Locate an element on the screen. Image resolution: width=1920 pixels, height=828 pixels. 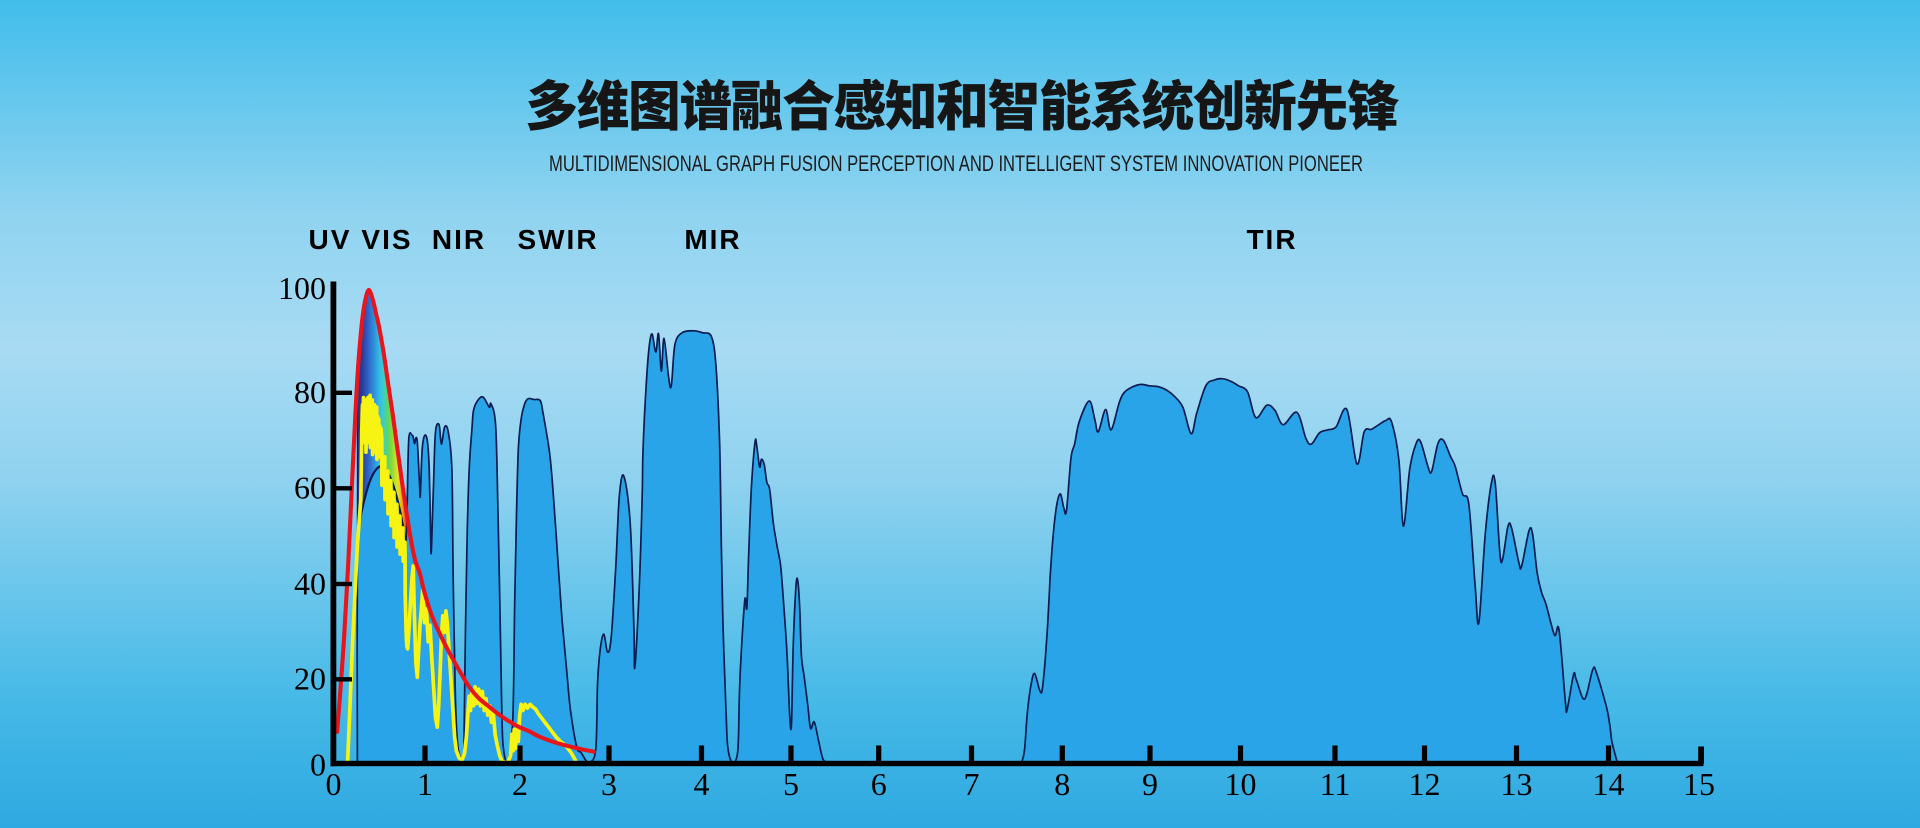
svg-text: 8 is located at coordinates (1062, 784).